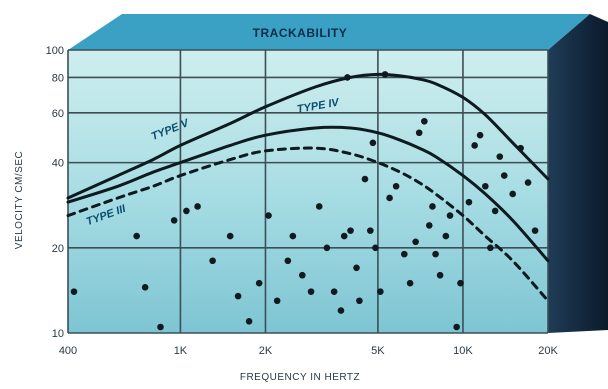 The image size is (608, 389). Describe the element at coordinates (309, 351) in the screenshot. I see `x-tick-labels: 400 1K 2K 5K 10K 20K` at that location.